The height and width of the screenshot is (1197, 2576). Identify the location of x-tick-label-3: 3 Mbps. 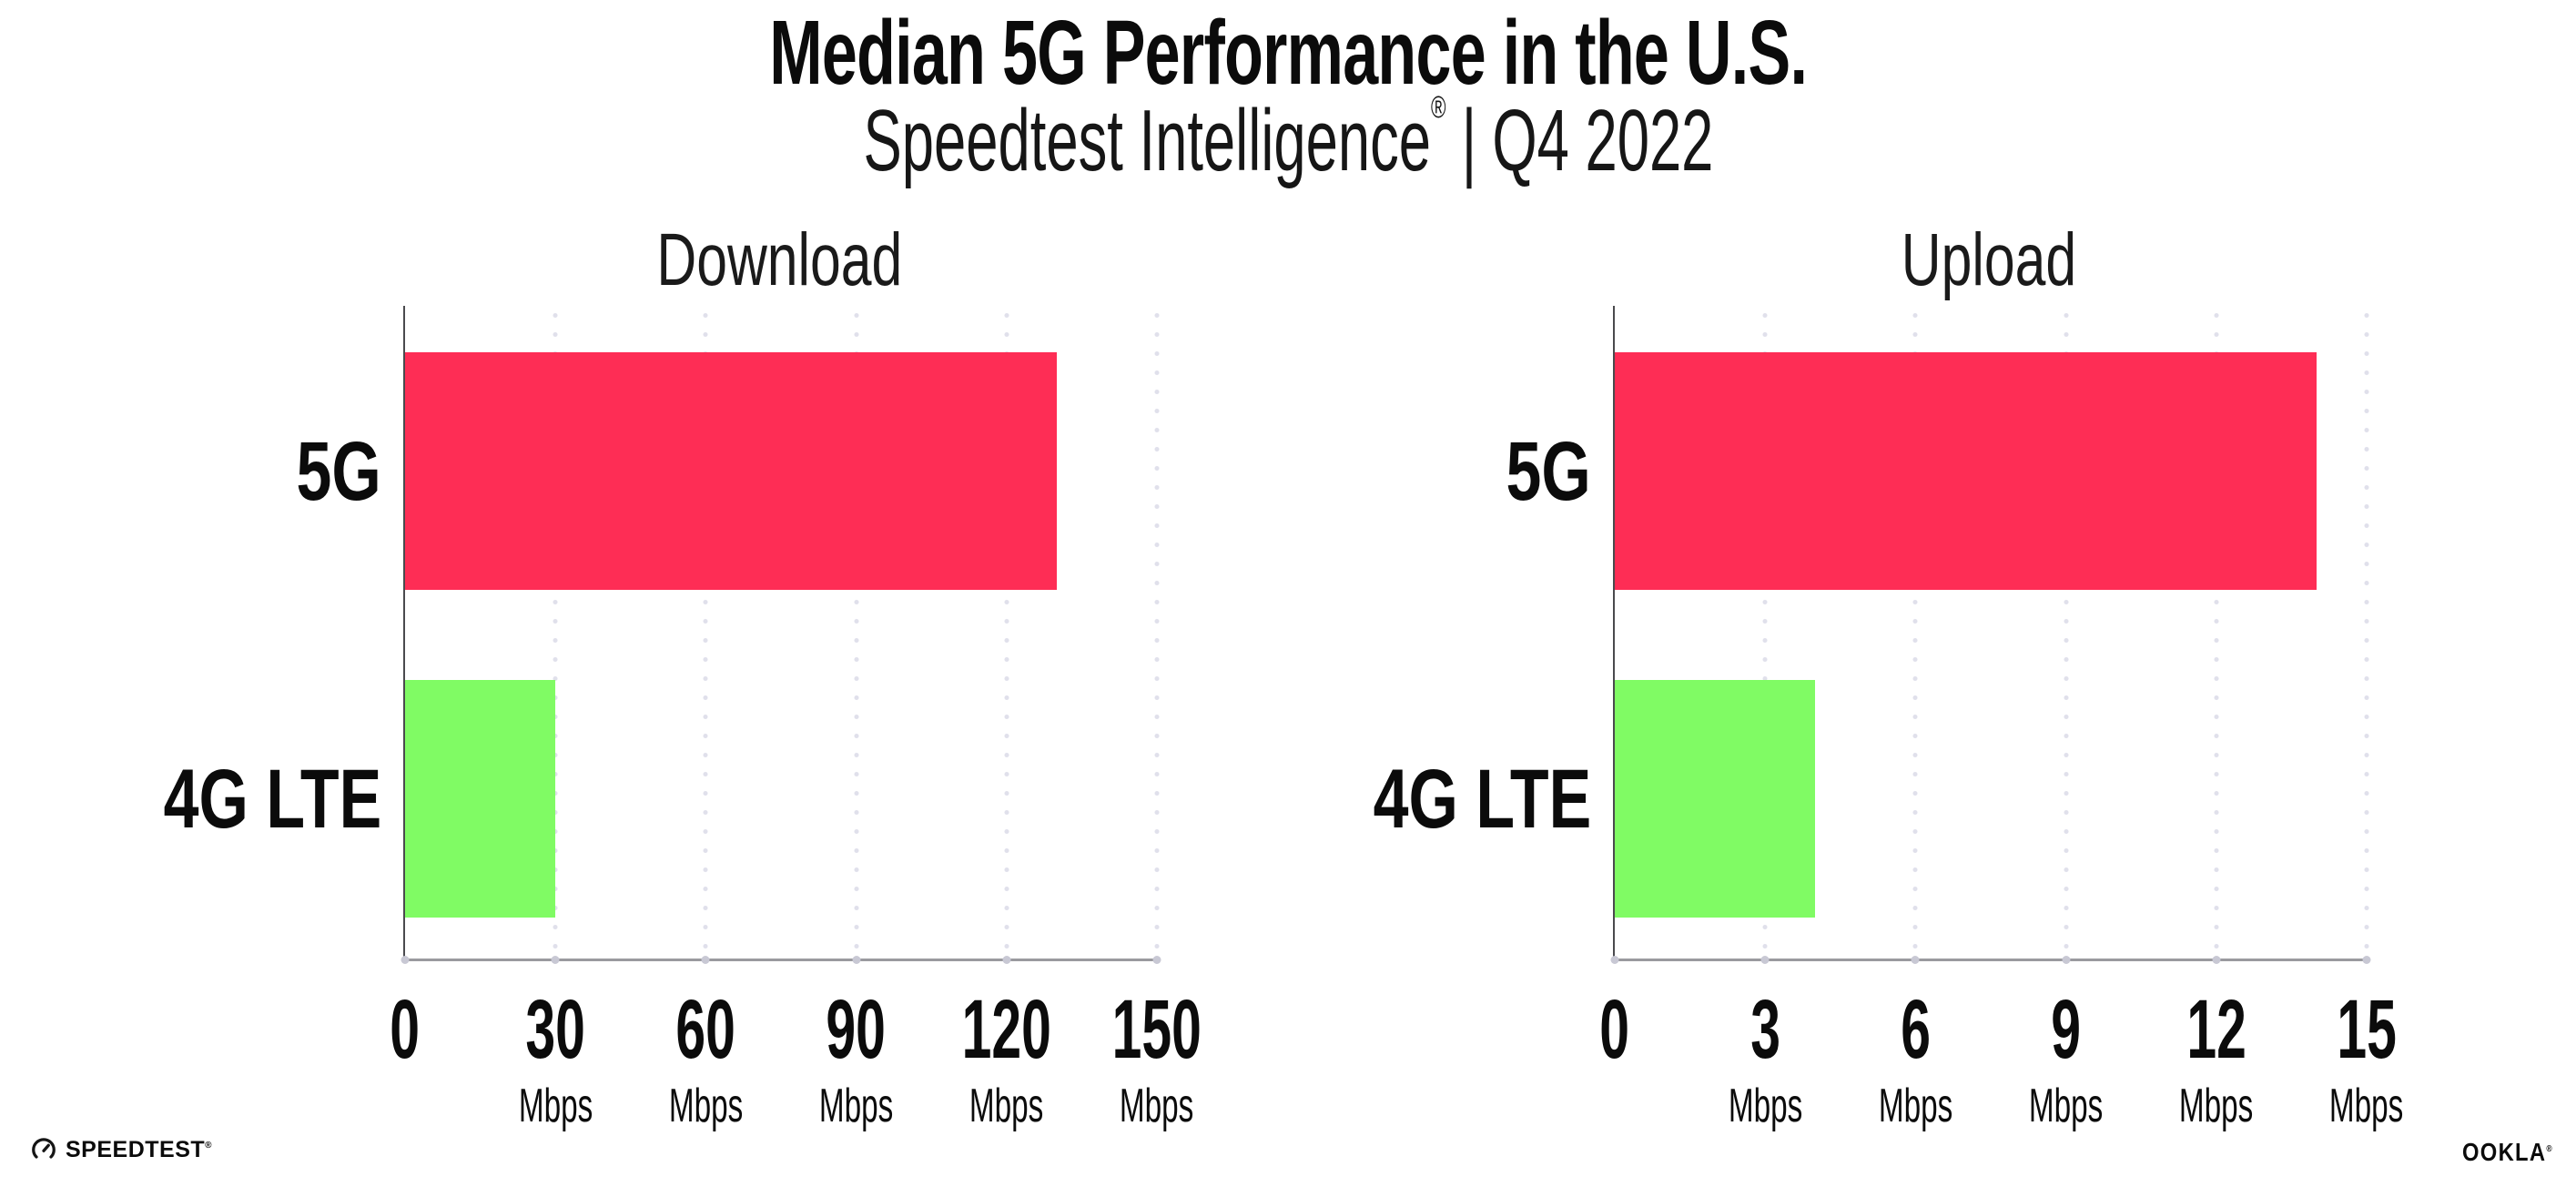
(1765, 1059).